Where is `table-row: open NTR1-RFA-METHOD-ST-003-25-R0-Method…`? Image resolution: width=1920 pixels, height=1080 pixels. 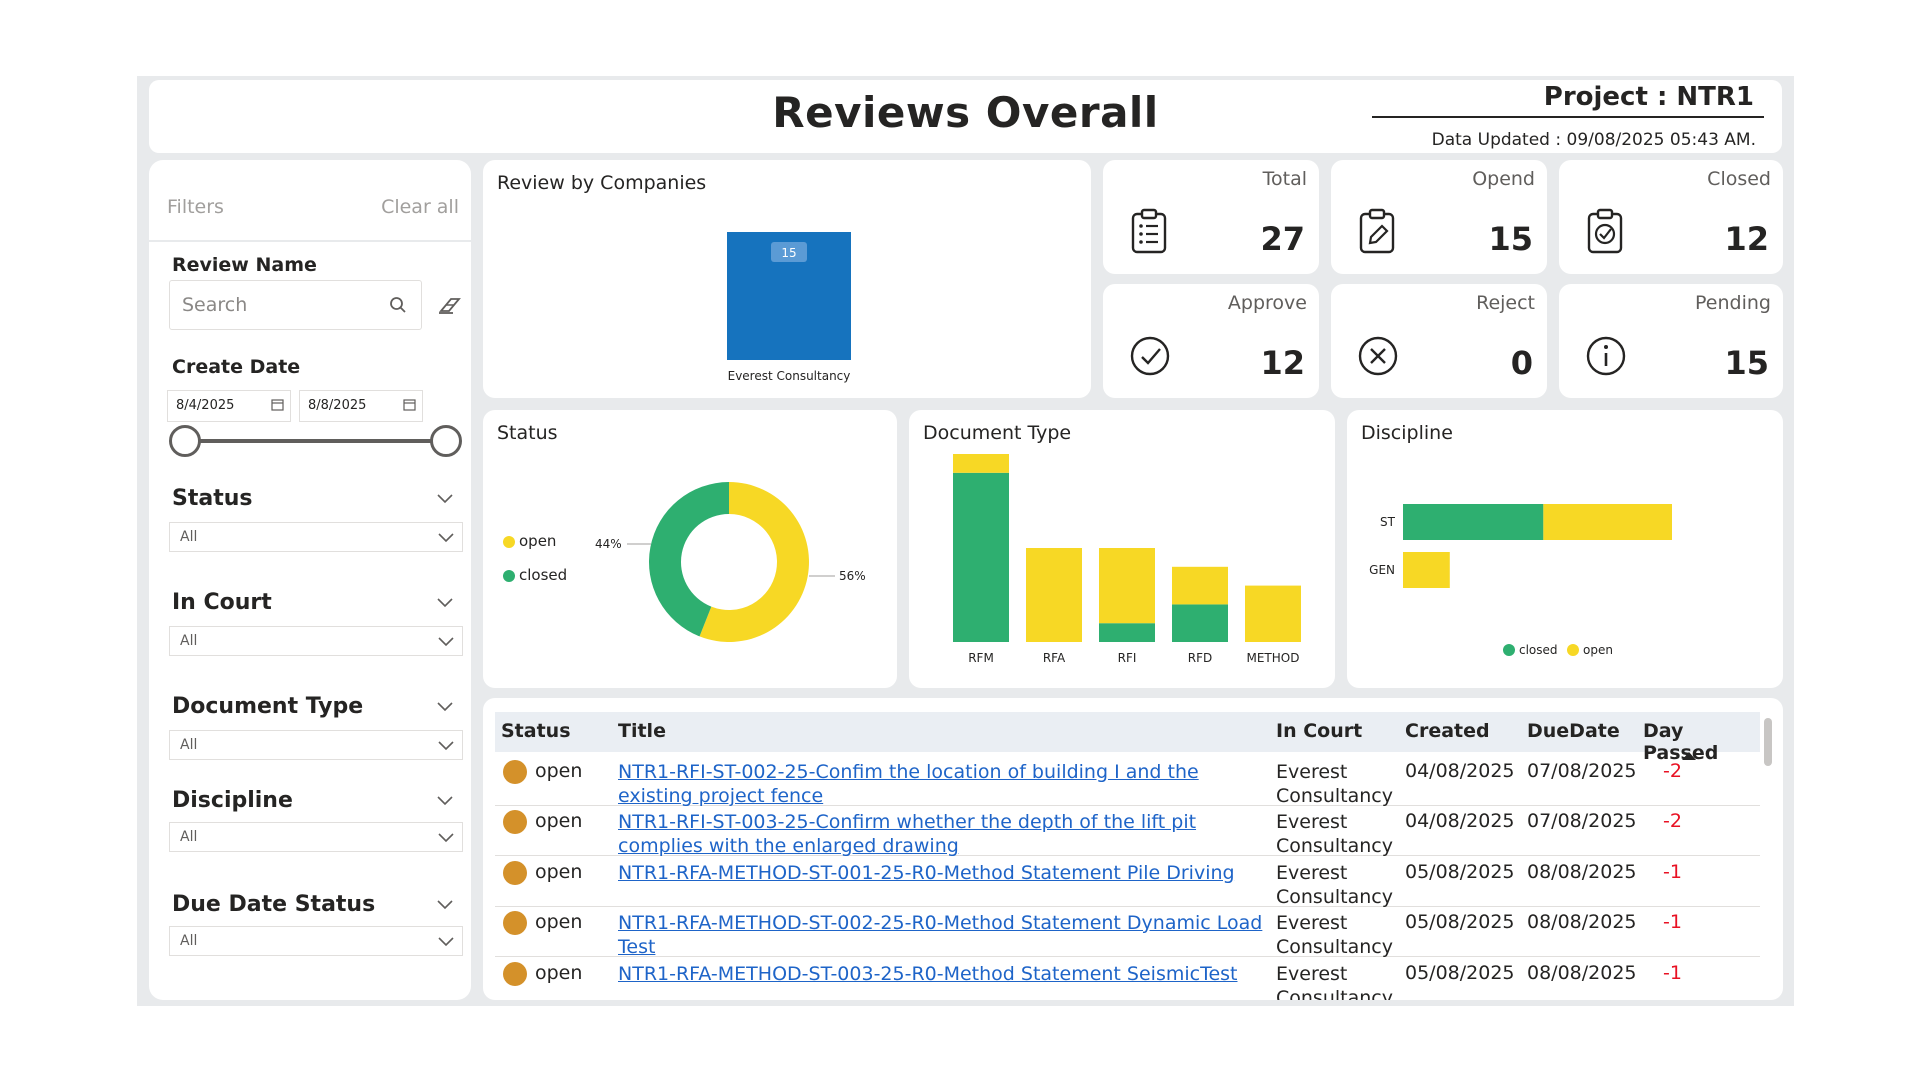
table-row: open NTR1-RFA-METHOD-ST-003-25-R0-Method… is located at coordinates (1127, 979).